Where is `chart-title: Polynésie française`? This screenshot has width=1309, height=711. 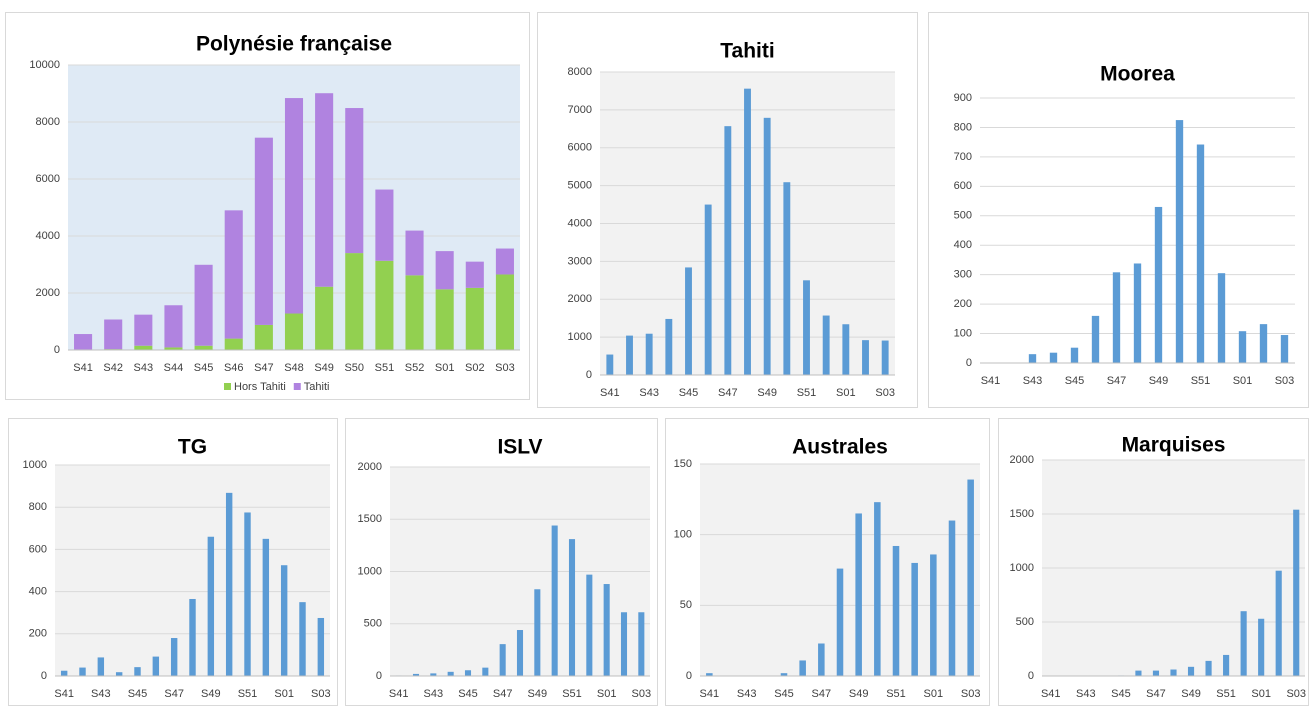
chart-title: Polynésie française is located at coordinates (294, 44).